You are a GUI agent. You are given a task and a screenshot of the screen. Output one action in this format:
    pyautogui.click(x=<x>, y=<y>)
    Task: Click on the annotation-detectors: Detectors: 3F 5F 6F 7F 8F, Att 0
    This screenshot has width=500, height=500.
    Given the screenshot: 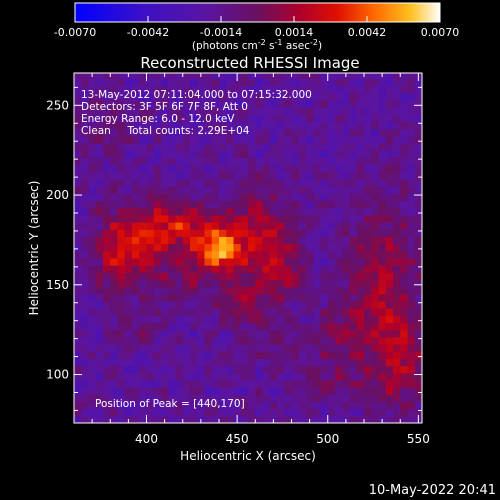 What is the action you would take?
    pyautogui.click(x=164, y=107)
    